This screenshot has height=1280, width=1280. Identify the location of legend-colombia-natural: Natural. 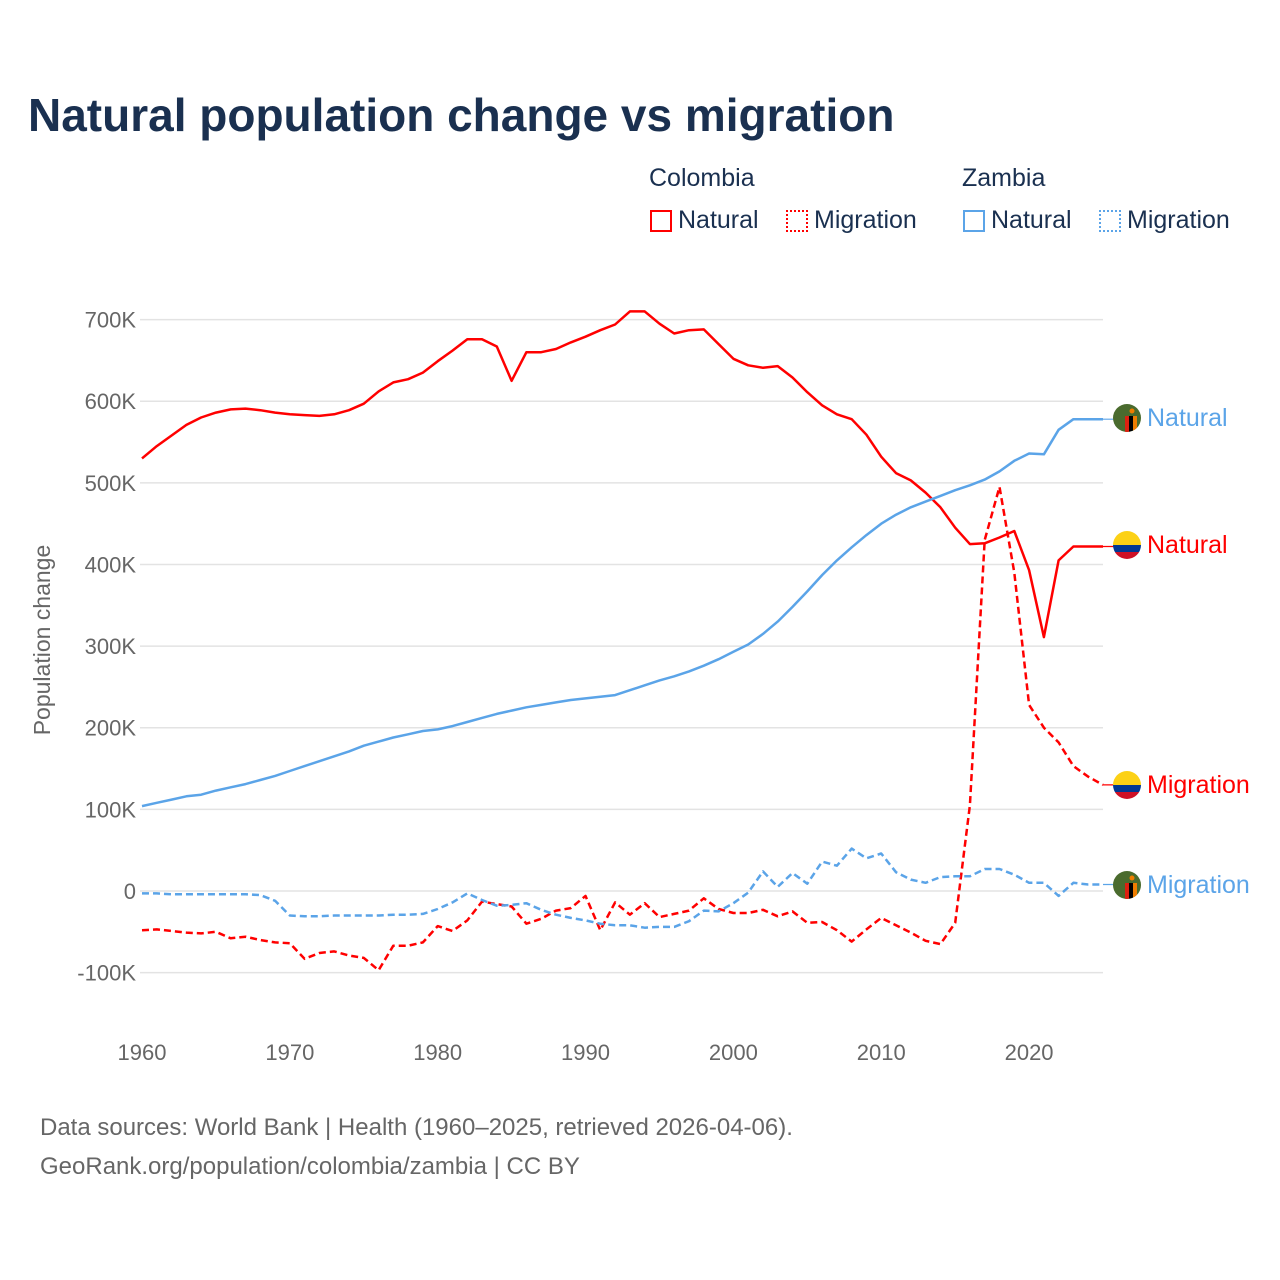
(704, 220).